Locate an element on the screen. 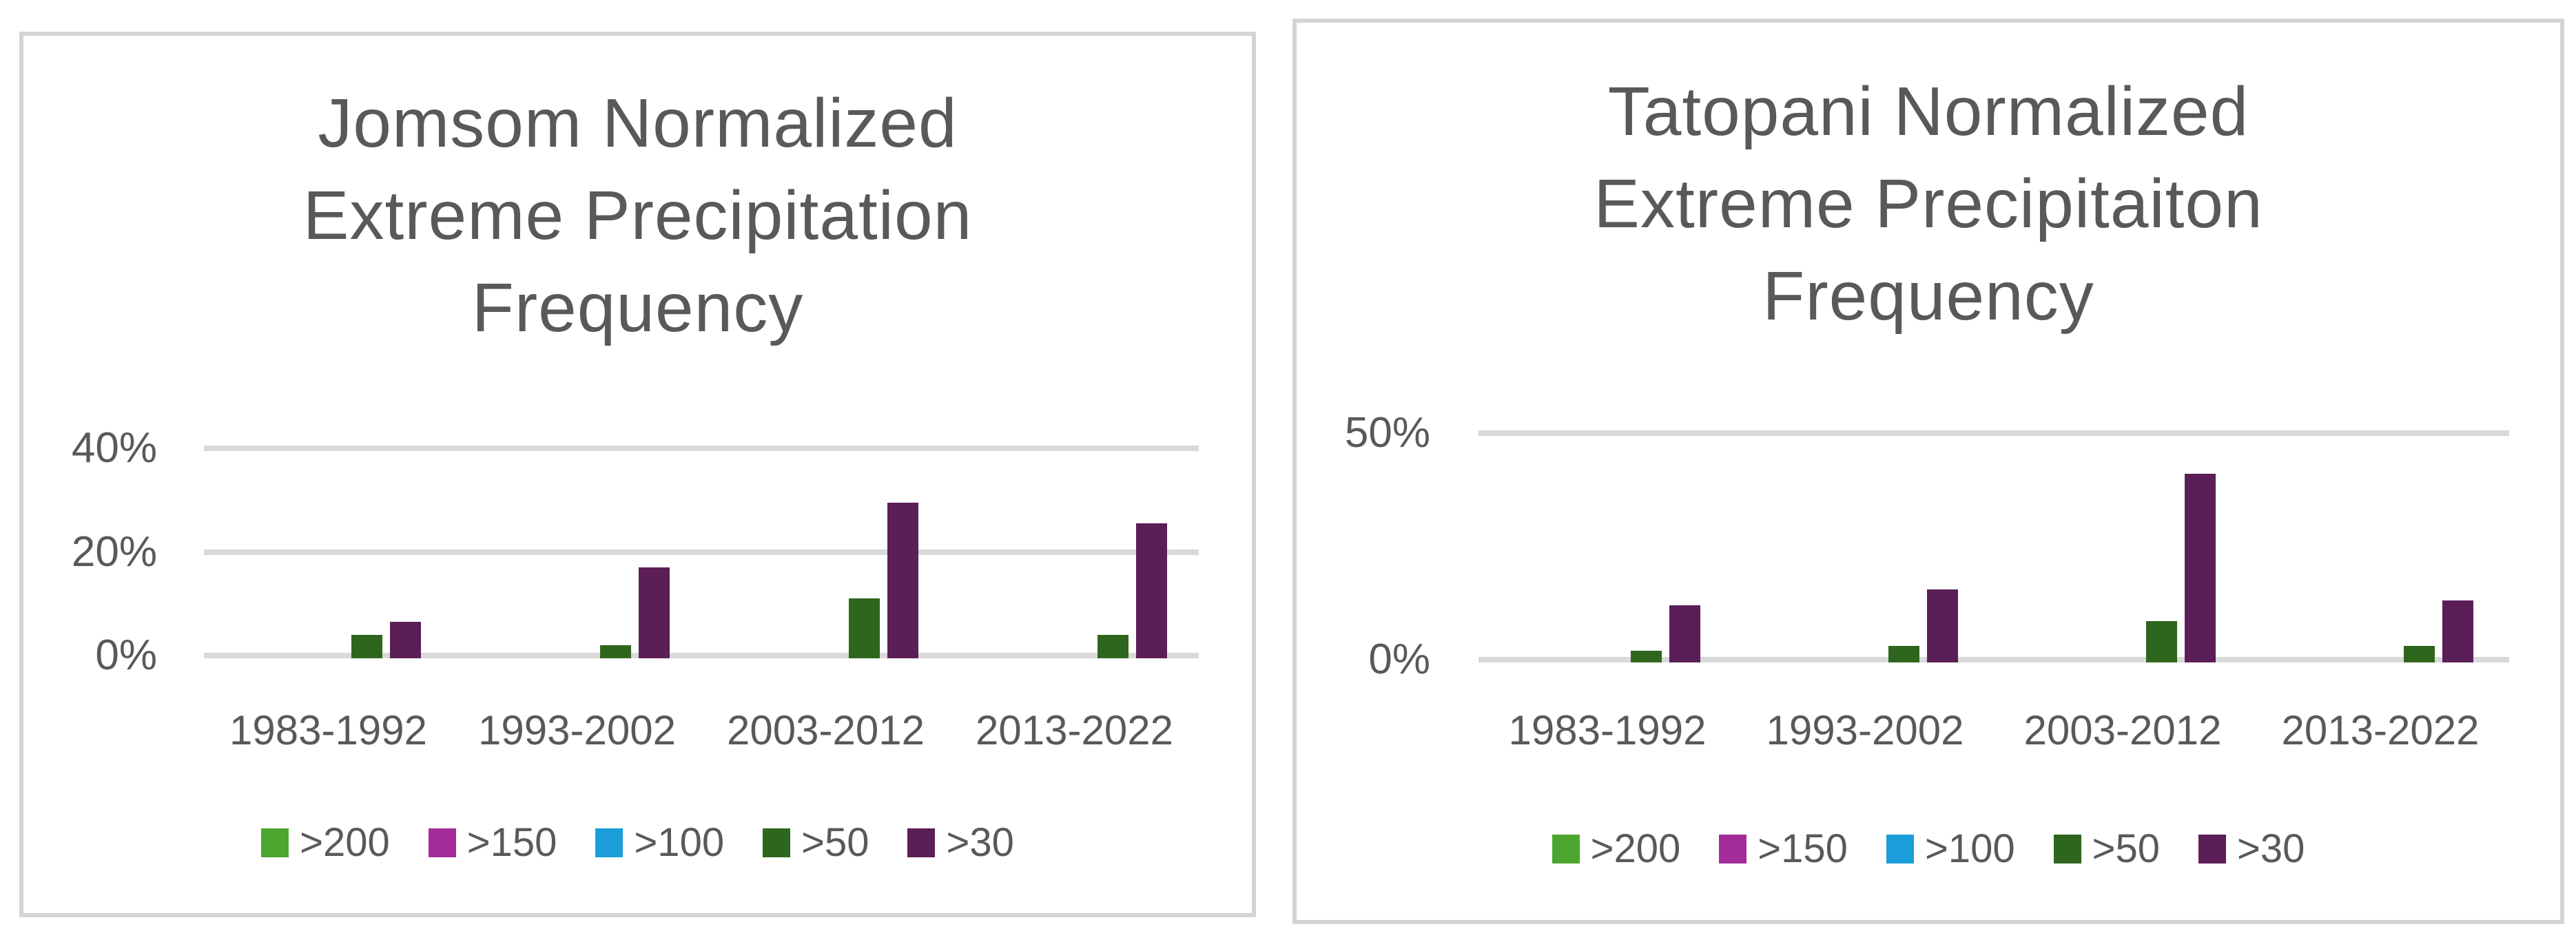 The width and height of the screenshot is (2576, 942). jomsom-legend: >200 >150 >100 >50 >30 is located at coordinates (637, 843).